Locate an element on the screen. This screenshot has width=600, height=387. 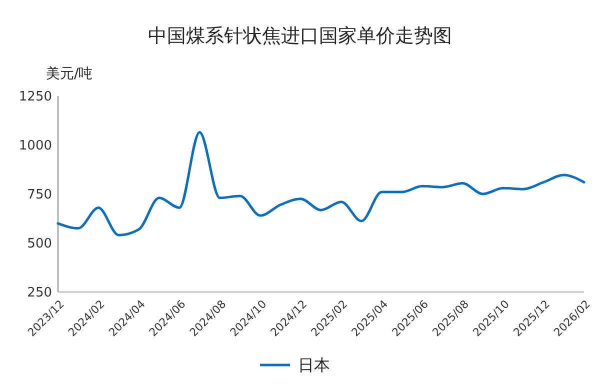
chart-title: 中国煤系针状焦进口国家单价走势图 is located at coordinates (300, 36).